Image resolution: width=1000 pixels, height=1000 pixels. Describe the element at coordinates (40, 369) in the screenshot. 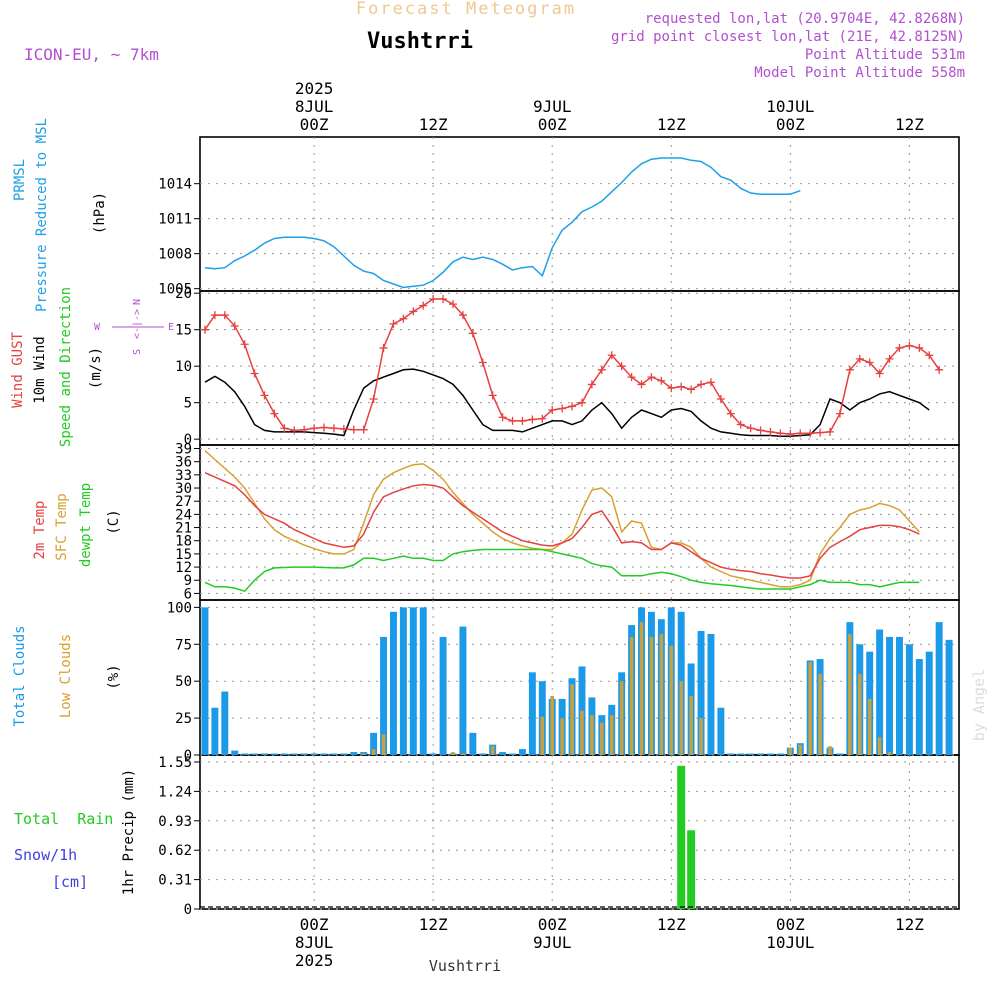

I see `wind-label-10m: 10m Wind` at that location.